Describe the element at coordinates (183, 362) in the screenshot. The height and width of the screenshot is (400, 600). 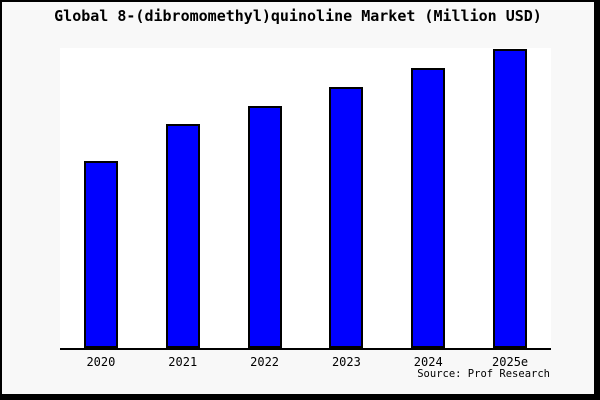
I see `x-tick-label-2021: 2021` at that location.